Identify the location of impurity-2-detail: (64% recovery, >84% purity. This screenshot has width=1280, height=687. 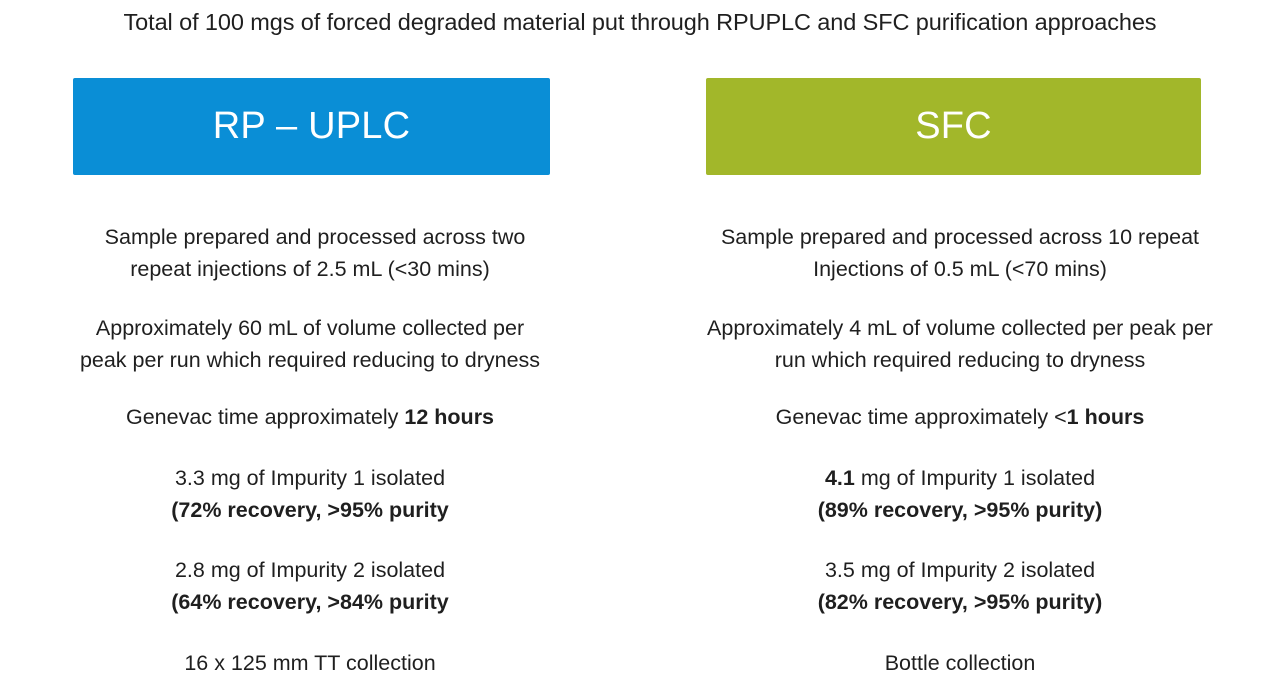
(310, 602).